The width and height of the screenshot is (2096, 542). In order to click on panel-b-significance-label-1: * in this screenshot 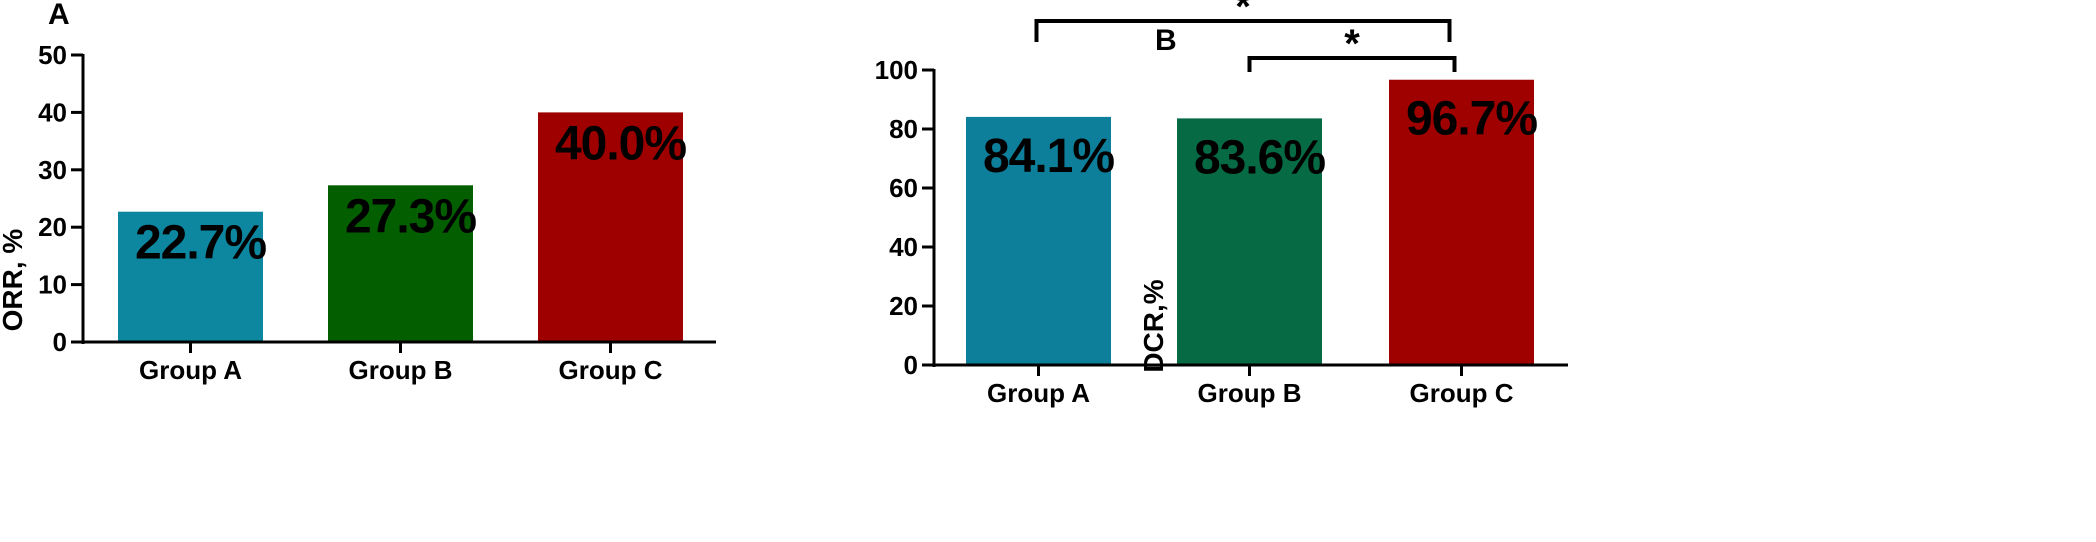, I will do `click(1352, 44)`.